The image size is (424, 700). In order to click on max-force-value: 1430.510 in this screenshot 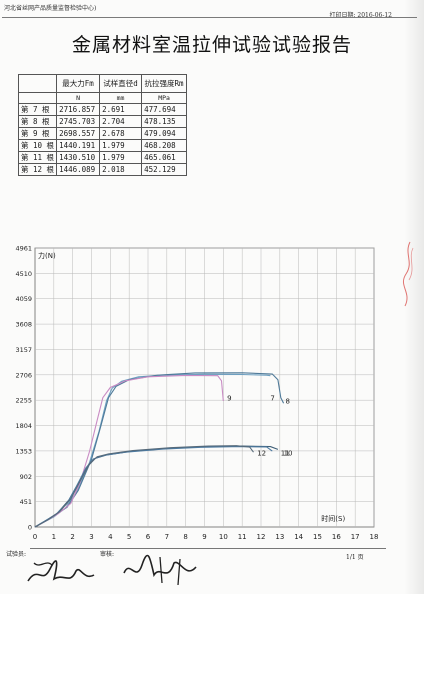, I will do `click(78, 157)`.